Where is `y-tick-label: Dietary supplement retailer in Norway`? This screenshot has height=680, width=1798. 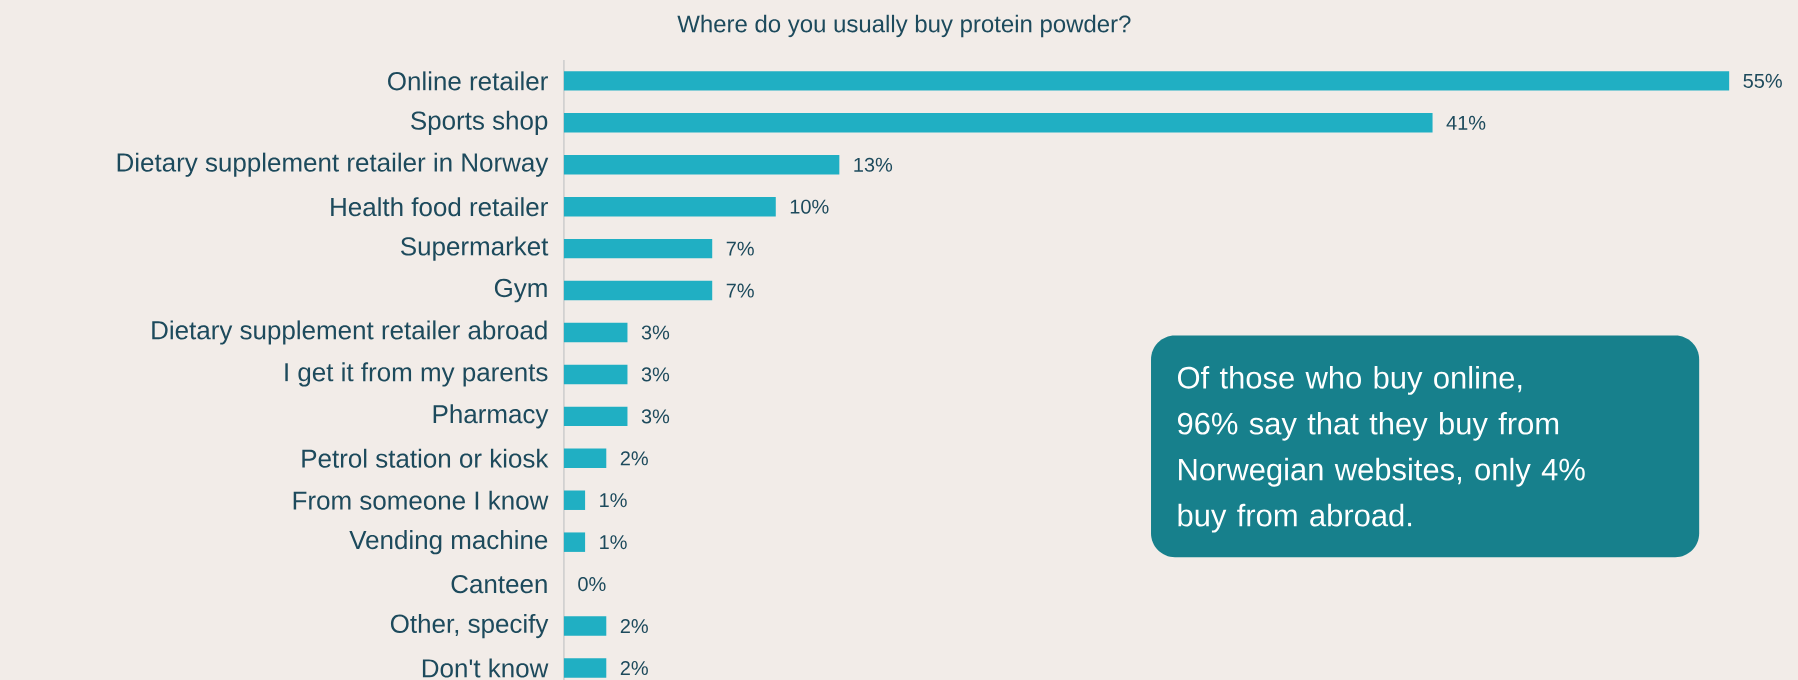 y-tick-label: Dietary supplement retailer in Norway is located at coordinates (333, 164).